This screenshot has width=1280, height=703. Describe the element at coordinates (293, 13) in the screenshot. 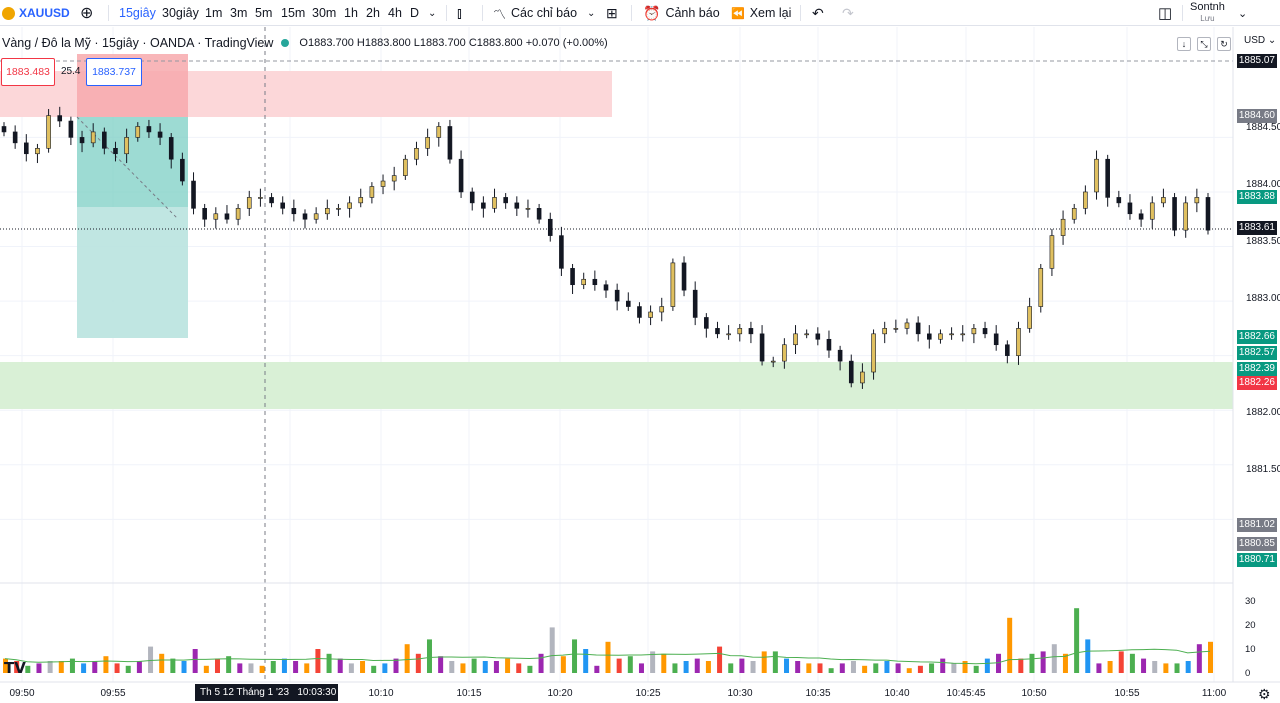

I see `interval-15m: 15m` at that location.